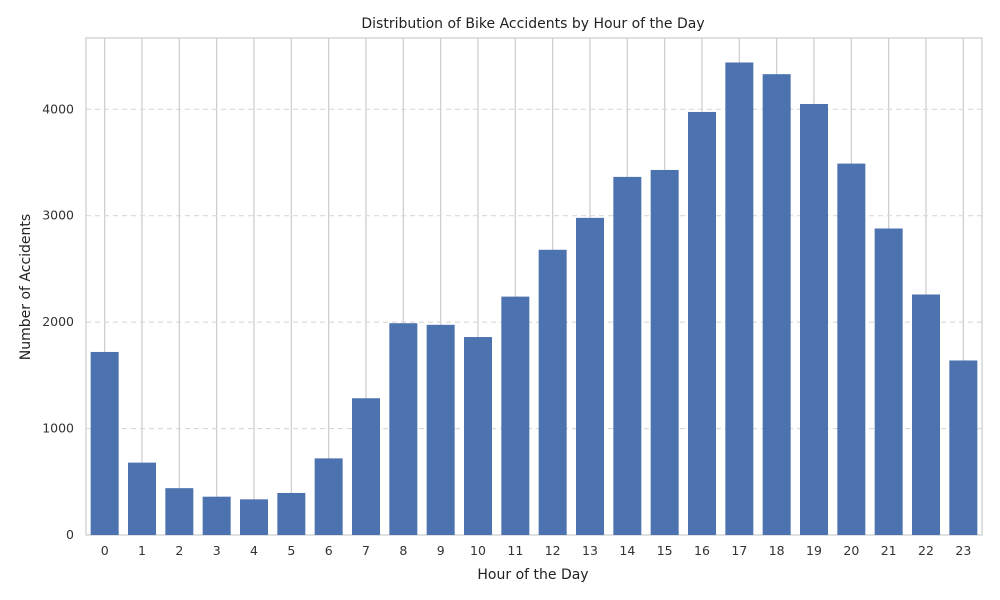 The height and width of the screenshot is (600, 1000). I want to click on x-tick-label: 23, so click(963, 550).